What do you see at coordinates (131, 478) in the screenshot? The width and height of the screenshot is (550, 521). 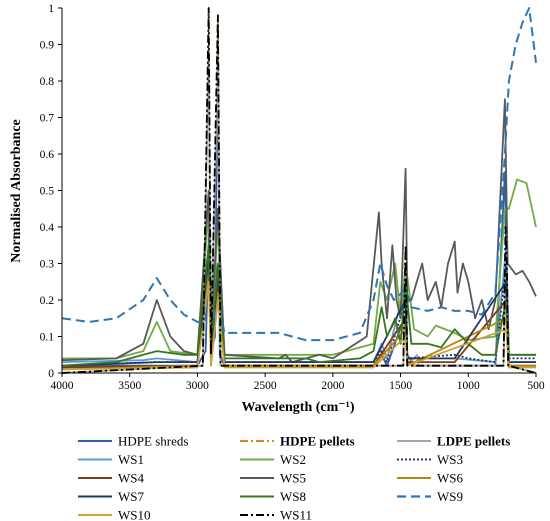 I see `legend-label: WS4` at bounding box center [131, 478].